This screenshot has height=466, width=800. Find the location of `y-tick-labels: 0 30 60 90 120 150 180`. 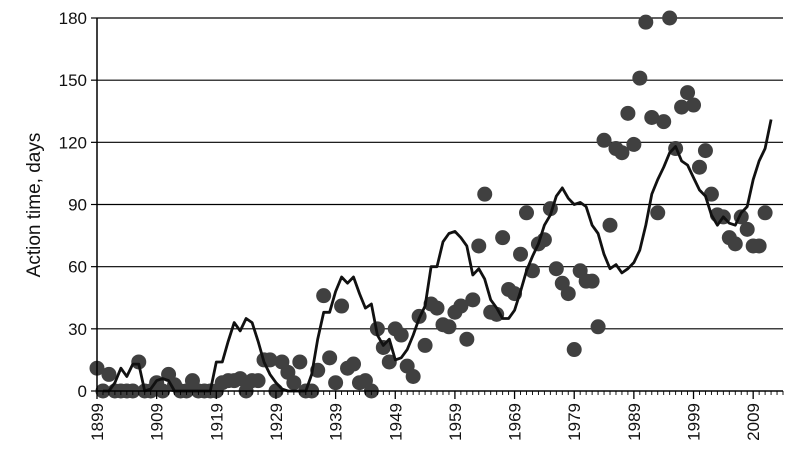

y-tick-labels: 0 30 60 90 120 150 180 is located at coordinates (73, 205).